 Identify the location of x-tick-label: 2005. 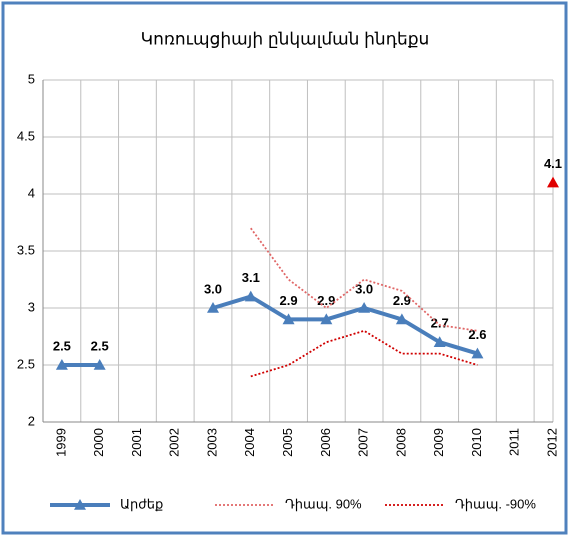
(287, 442).